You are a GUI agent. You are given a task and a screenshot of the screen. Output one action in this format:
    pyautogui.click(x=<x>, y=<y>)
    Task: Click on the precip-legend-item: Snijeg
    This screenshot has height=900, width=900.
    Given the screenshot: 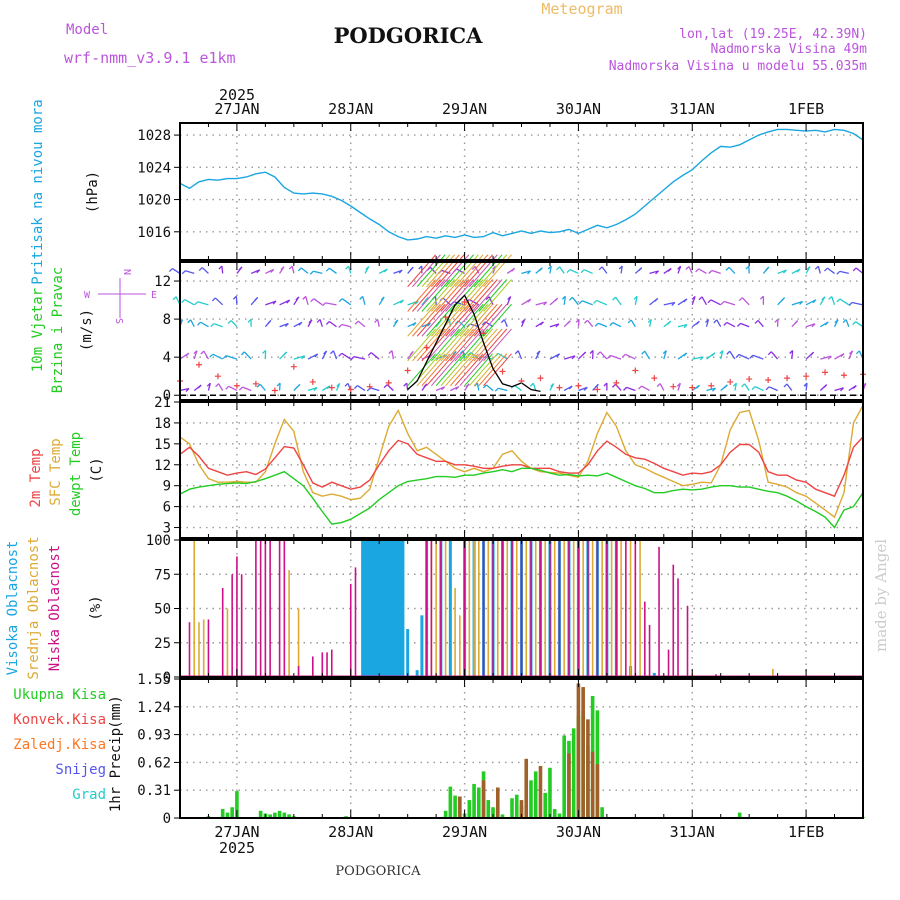 What is the action you would take?
    pyautogui.click(x=80, y=770)
    